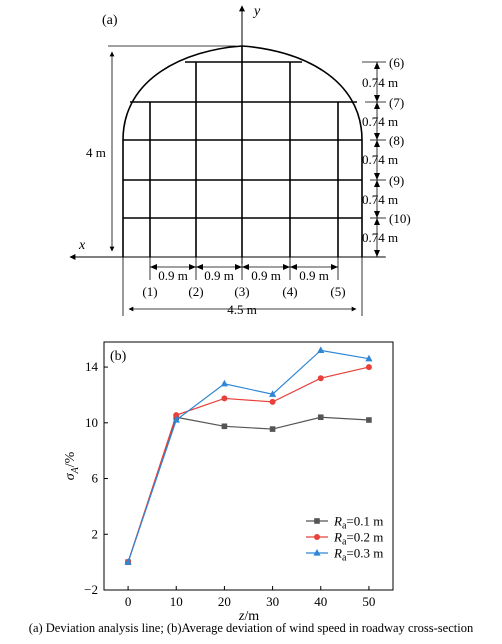 The height and width of the screenshot is (644, 502). I want to click on y-tick-label: 10, so click(91, 422).